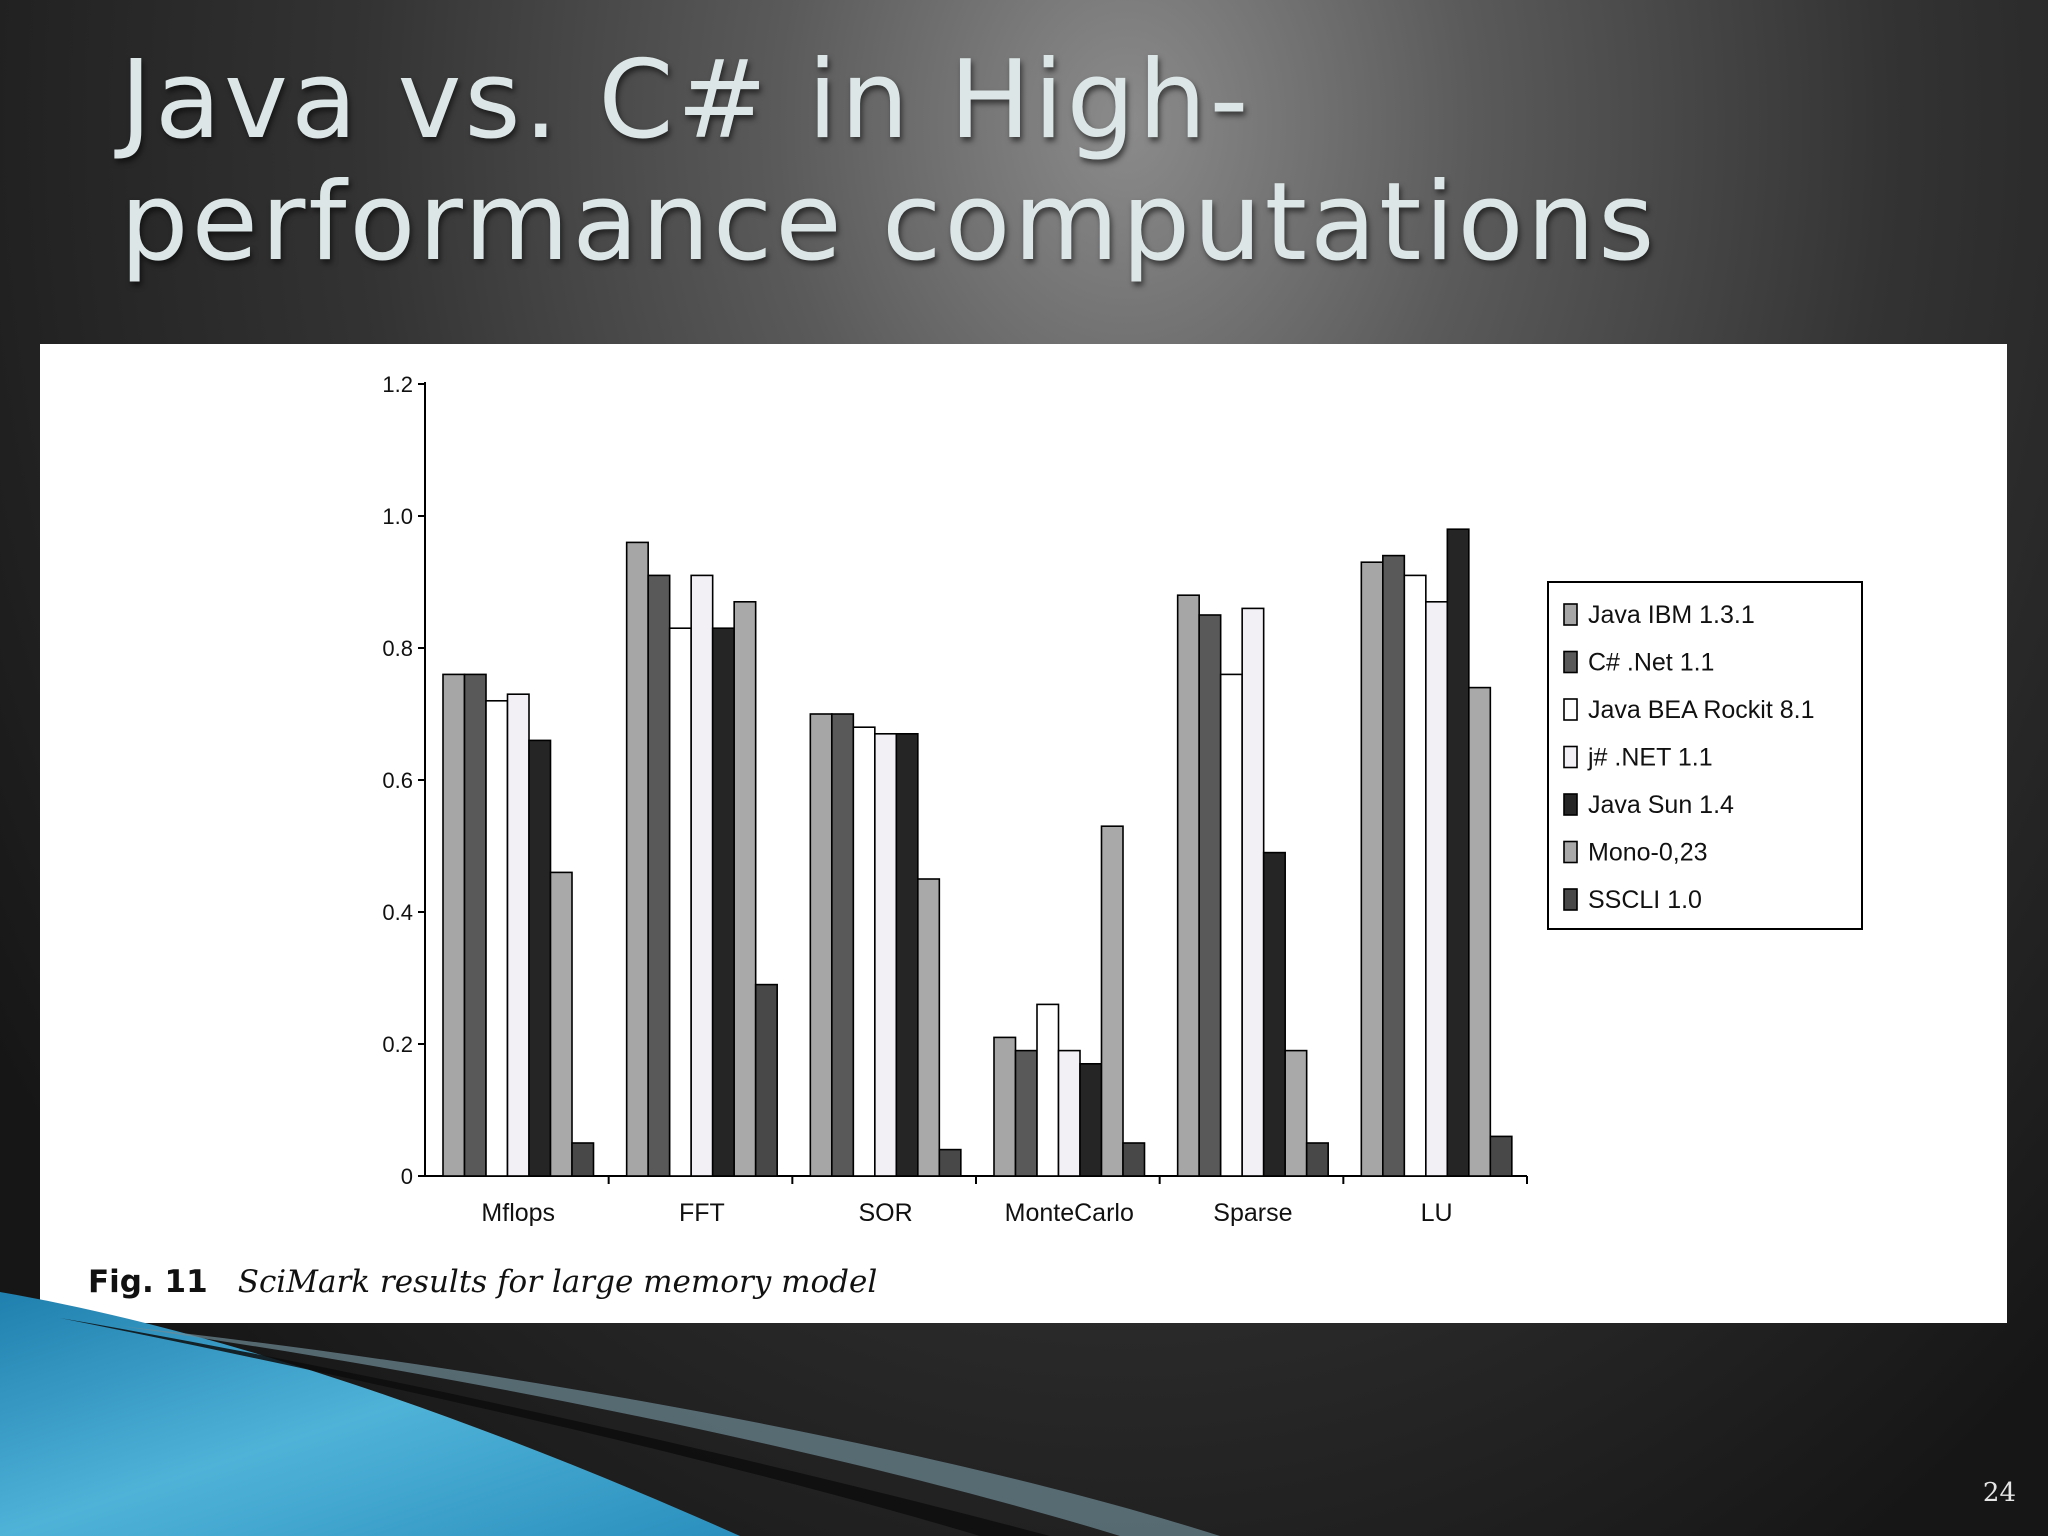 The width and height of the screenshot is (2048, 1536). What do you see at coordinates (148, 1282) in the screenshot?
I see `figure-label: Fig. 11` at bounding box center [148, 1282].